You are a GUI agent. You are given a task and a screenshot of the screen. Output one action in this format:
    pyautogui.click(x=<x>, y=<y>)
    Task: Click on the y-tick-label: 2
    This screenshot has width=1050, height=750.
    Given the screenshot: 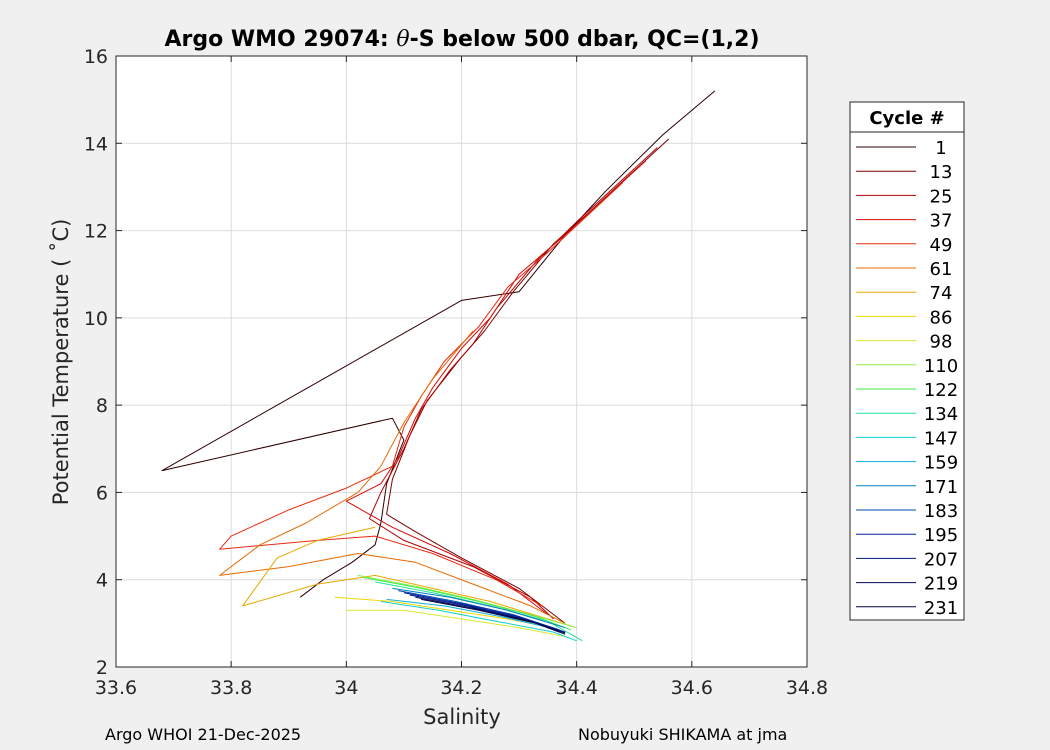 What is the action you would take?
    pyautogui.click(x=102, y=668)
    